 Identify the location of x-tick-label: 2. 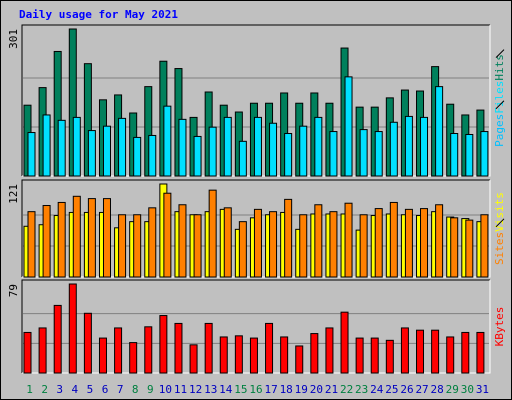
(44, 389).